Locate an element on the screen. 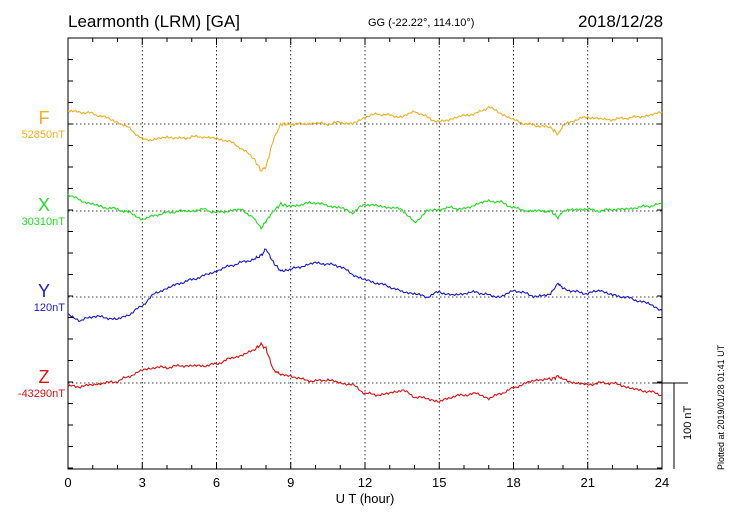 The image size is (730, 520). scale-bar is located at coordinates (670, 425).